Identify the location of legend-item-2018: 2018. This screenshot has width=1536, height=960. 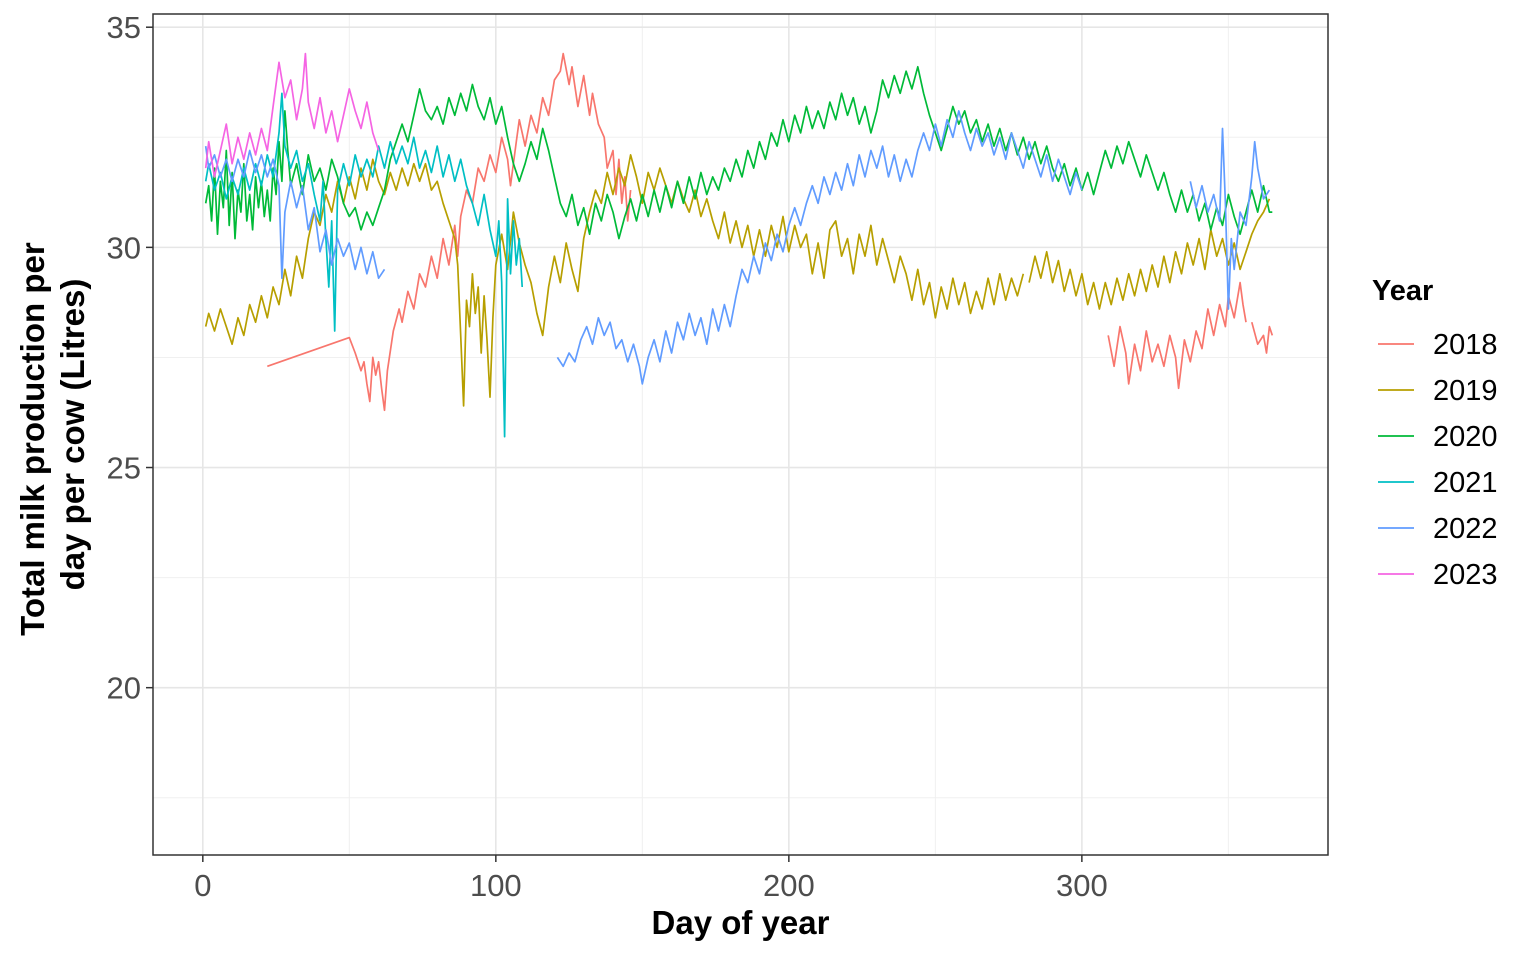
(1438, 345).